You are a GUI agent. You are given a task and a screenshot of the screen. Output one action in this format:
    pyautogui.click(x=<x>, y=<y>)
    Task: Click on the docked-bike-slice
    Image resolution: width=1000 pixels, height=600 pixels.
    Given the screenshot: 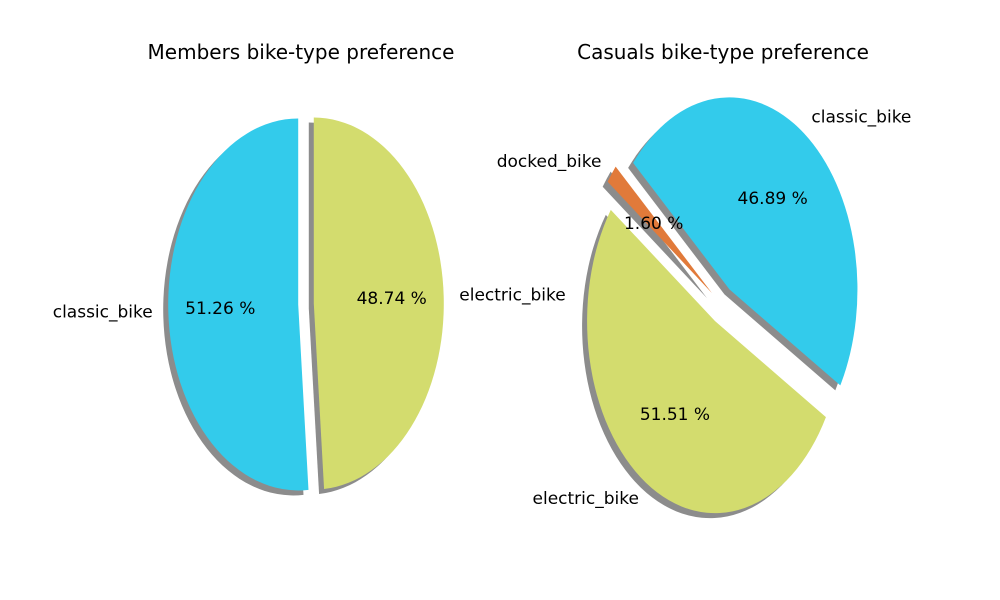 What is the action you would take?
    pyautogui.click(x=659, y=230)
    